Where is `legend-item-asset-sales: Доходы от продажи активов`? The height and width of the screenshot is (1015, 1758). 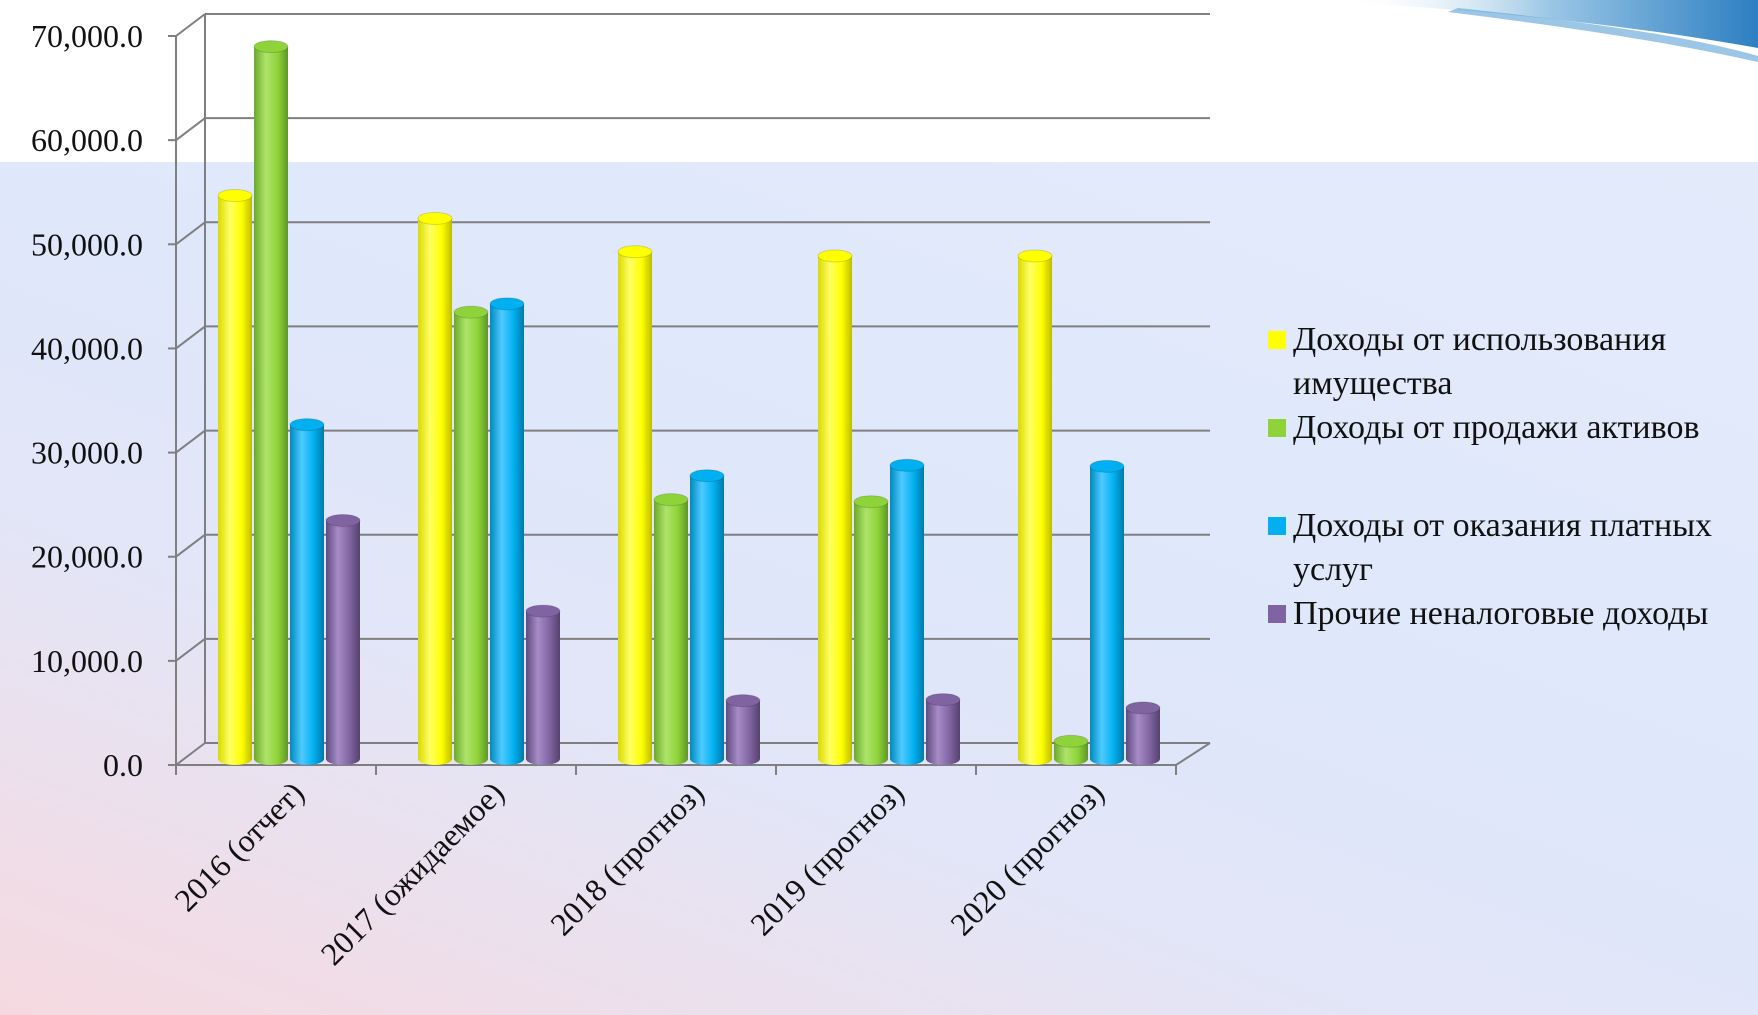 legend-item-asset-sales: Доходы от продажи активов is located at coordinates (1510, 428).